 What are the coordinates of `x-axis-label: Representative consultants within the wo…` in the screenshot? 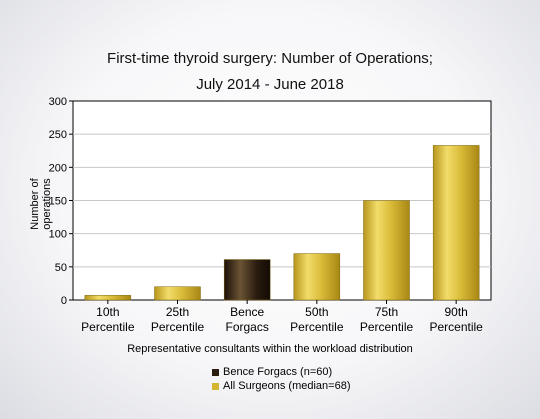 It's located at (270, 349).